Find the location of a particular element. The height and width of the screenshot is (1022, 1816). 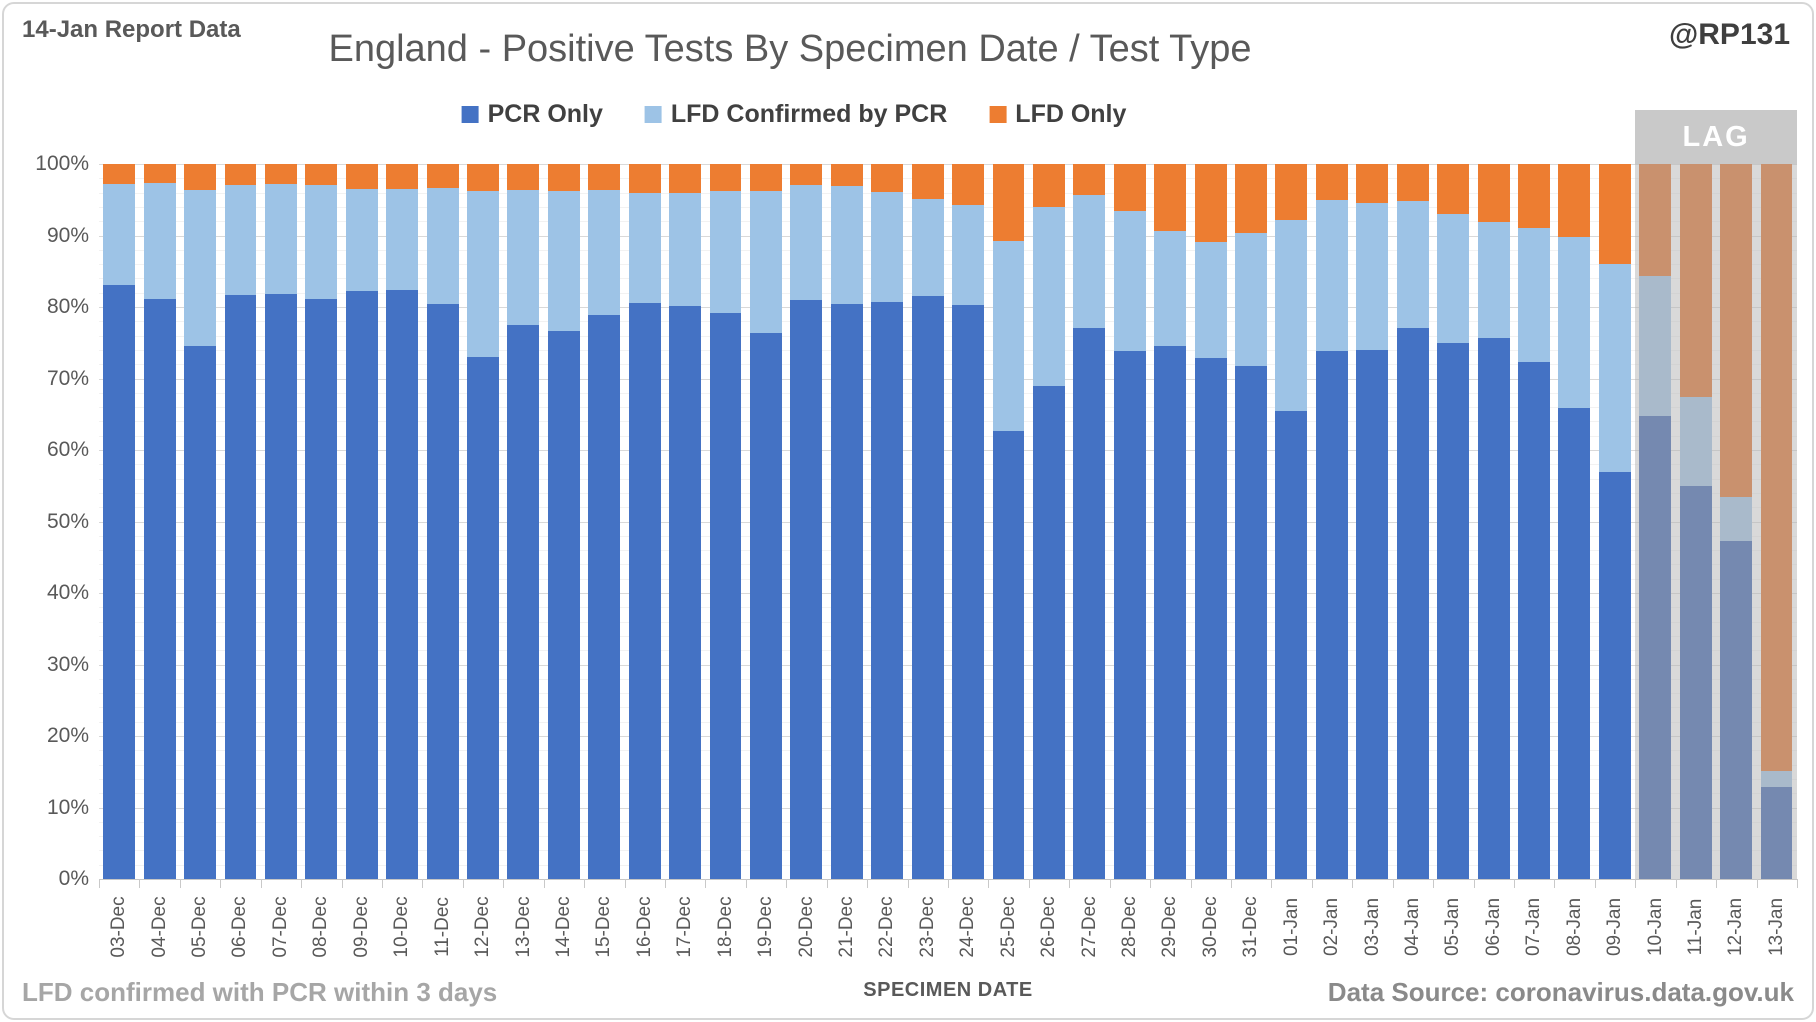

x-tick-label: 12-Dec is located at coordinates (483, 927).